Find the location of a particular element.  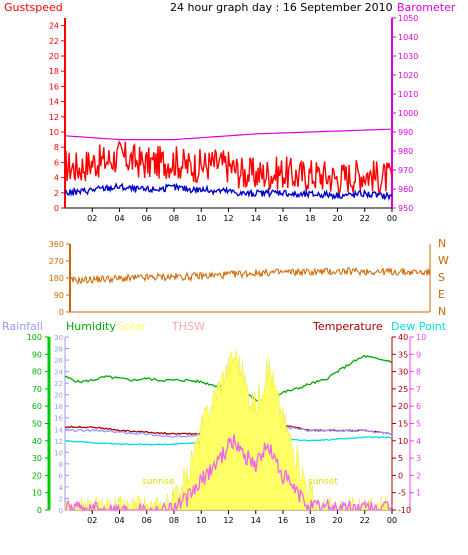

dewpoint-tick-label: 6 is located at coordinates (418, 406).